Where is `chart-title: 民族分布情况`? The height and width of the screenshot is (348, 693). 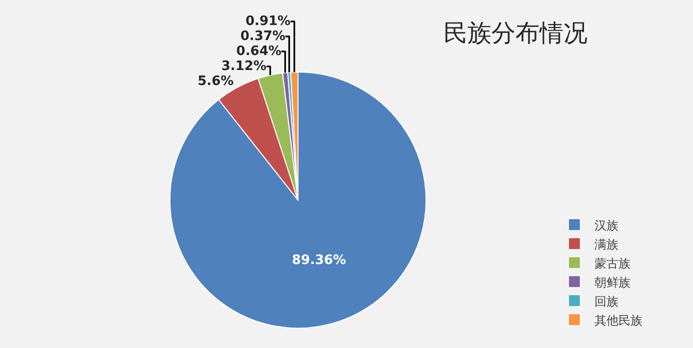
chart-title: 民族分布情况 is located at coordinates (516, 33).